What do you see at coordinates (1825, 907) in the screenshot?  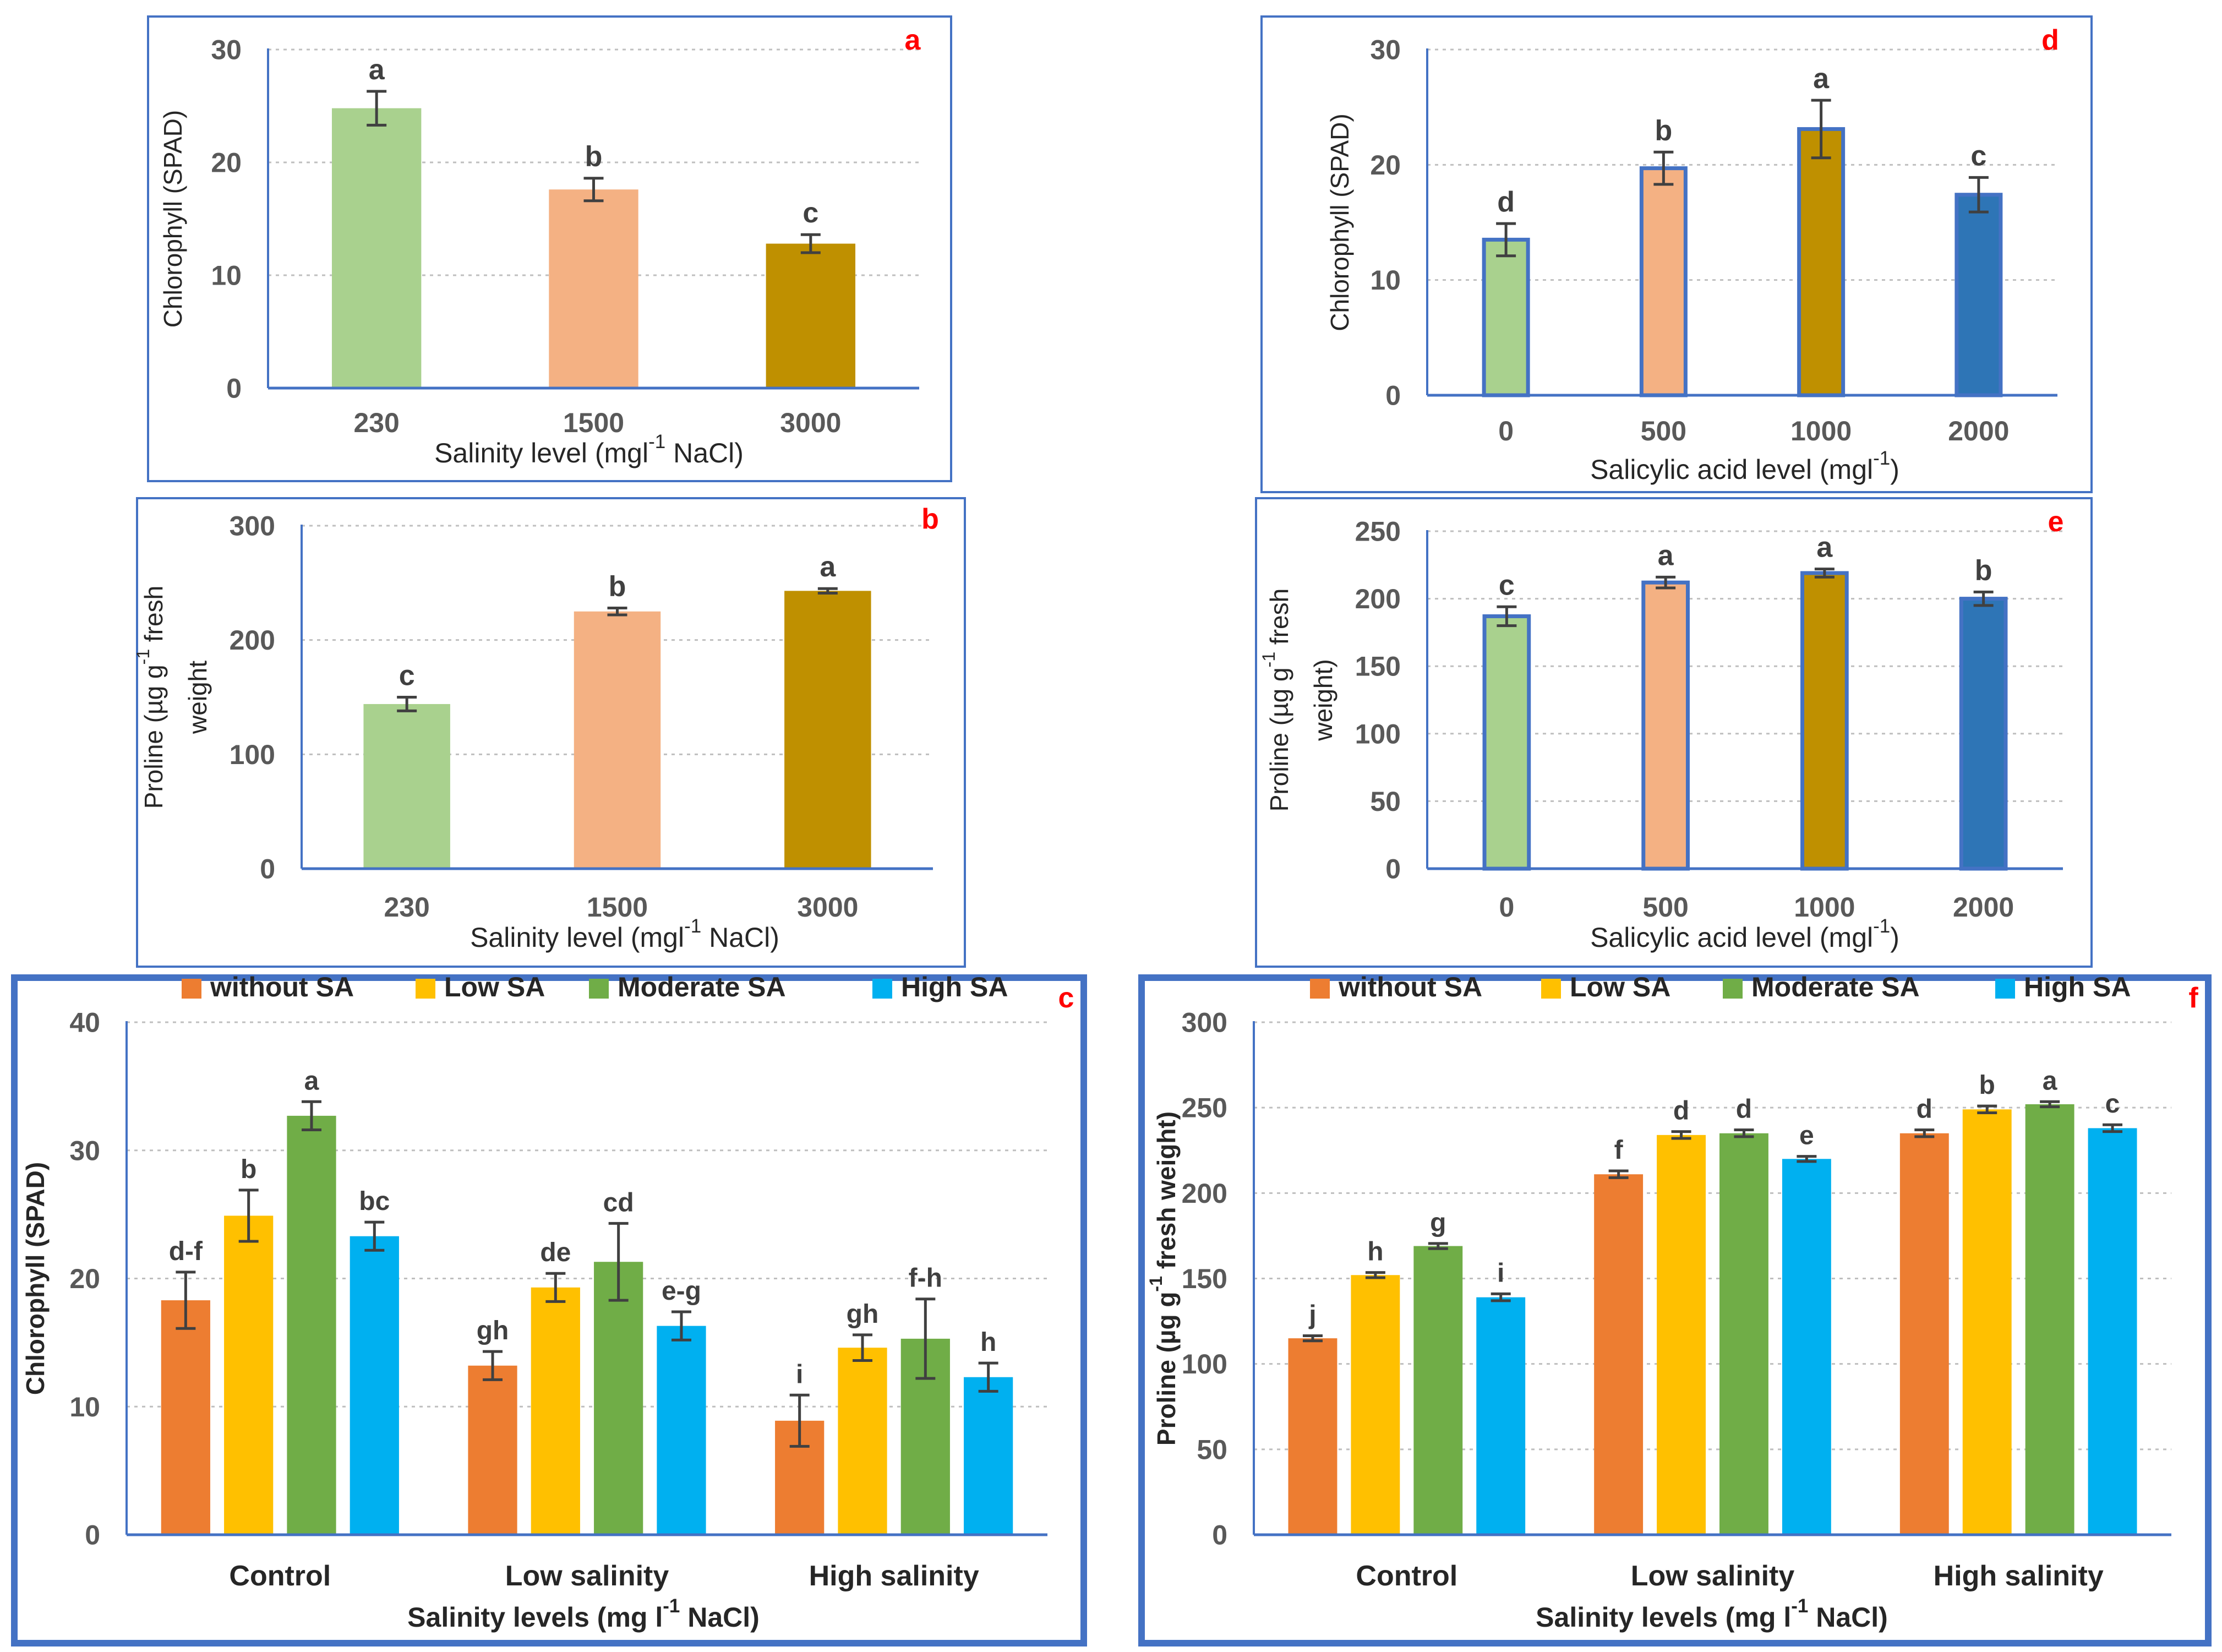 I see `x-tick-label: 1000` at bounding box center [1825, 907].